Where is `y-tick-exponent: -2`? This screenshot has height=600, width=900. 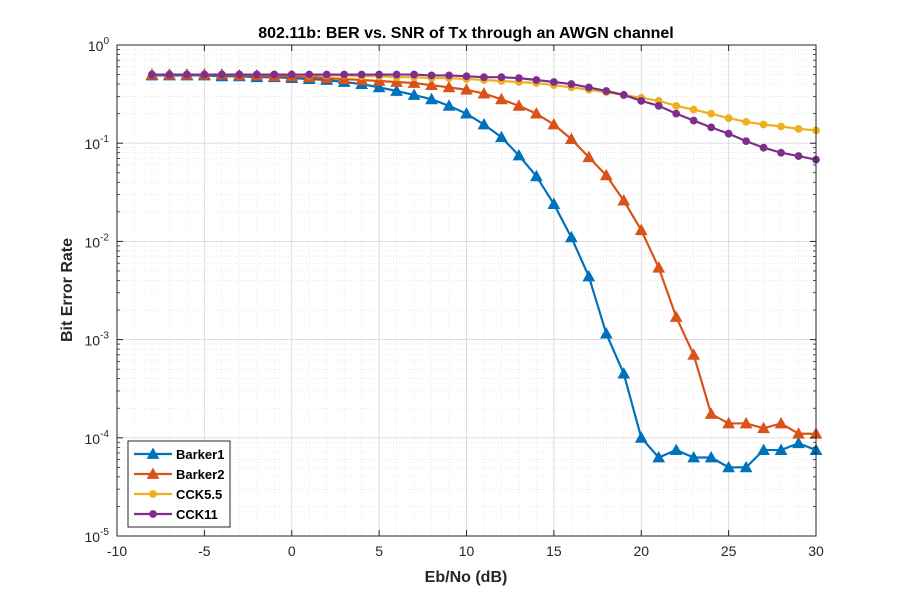
y-tick-exponent: -2 is located at coordinates (104, 237).